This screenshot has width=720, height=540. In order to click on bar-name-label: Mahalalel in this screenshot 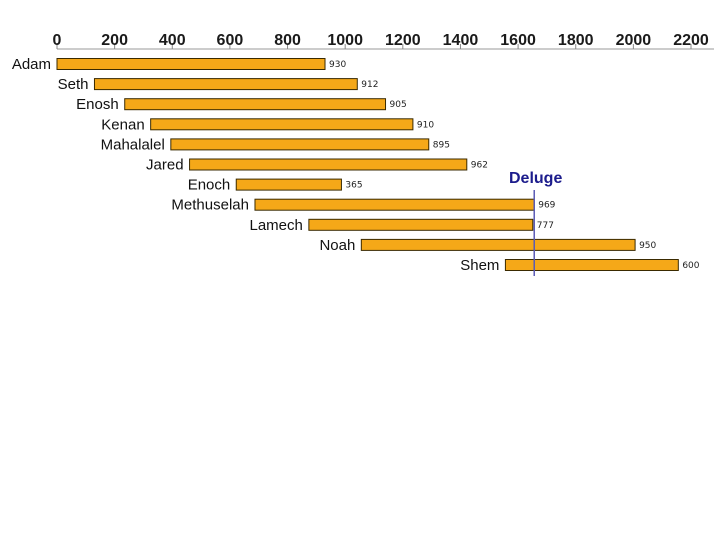, I will do `click(133, 144)`.